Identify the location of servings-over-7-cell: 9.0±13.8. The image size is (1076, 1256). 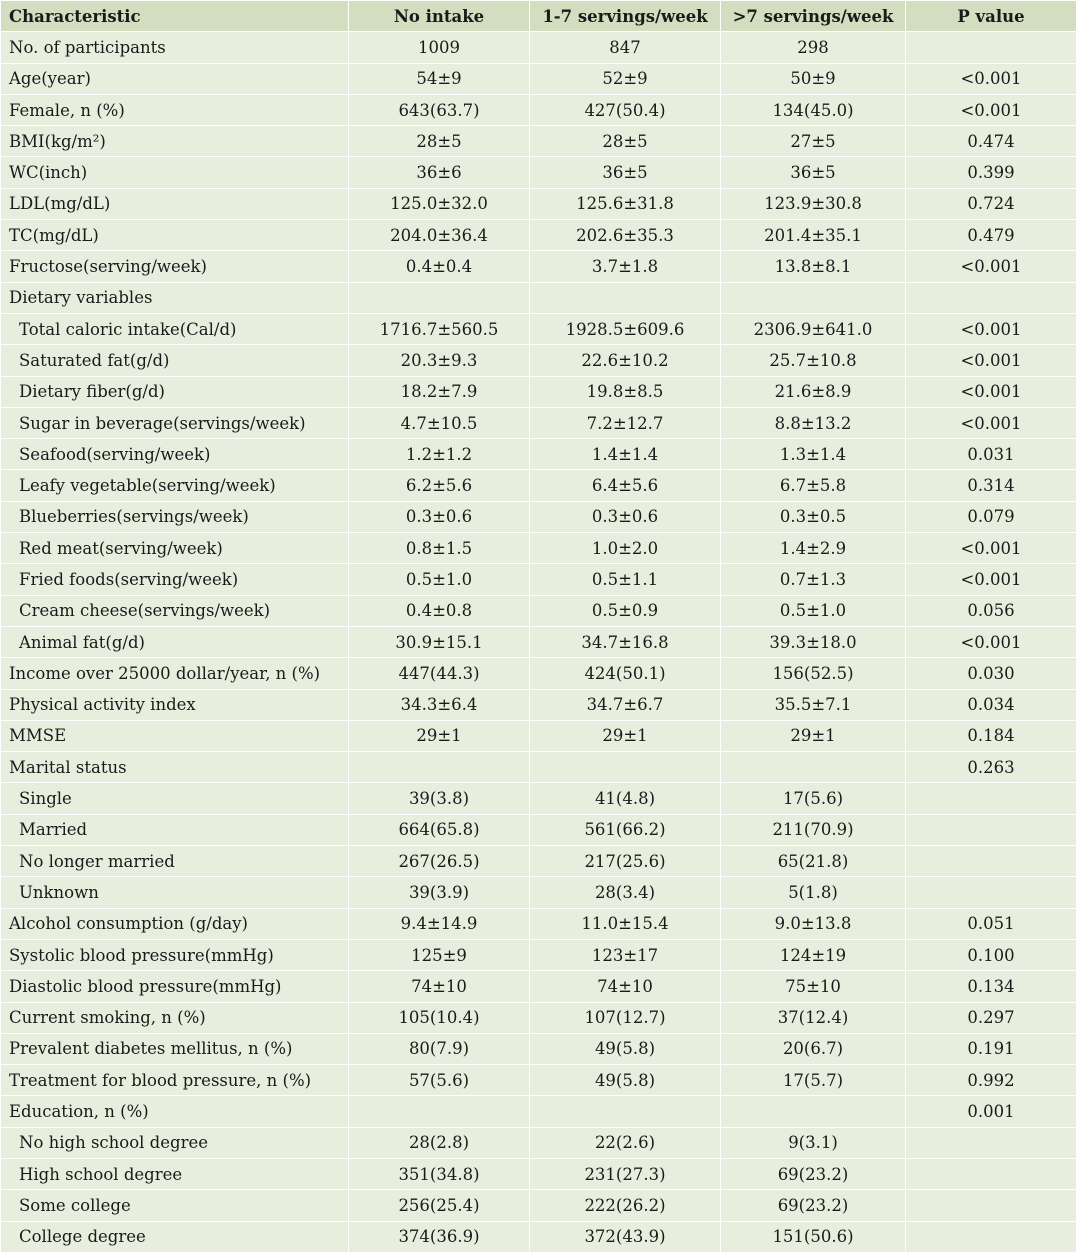
(813, 923).